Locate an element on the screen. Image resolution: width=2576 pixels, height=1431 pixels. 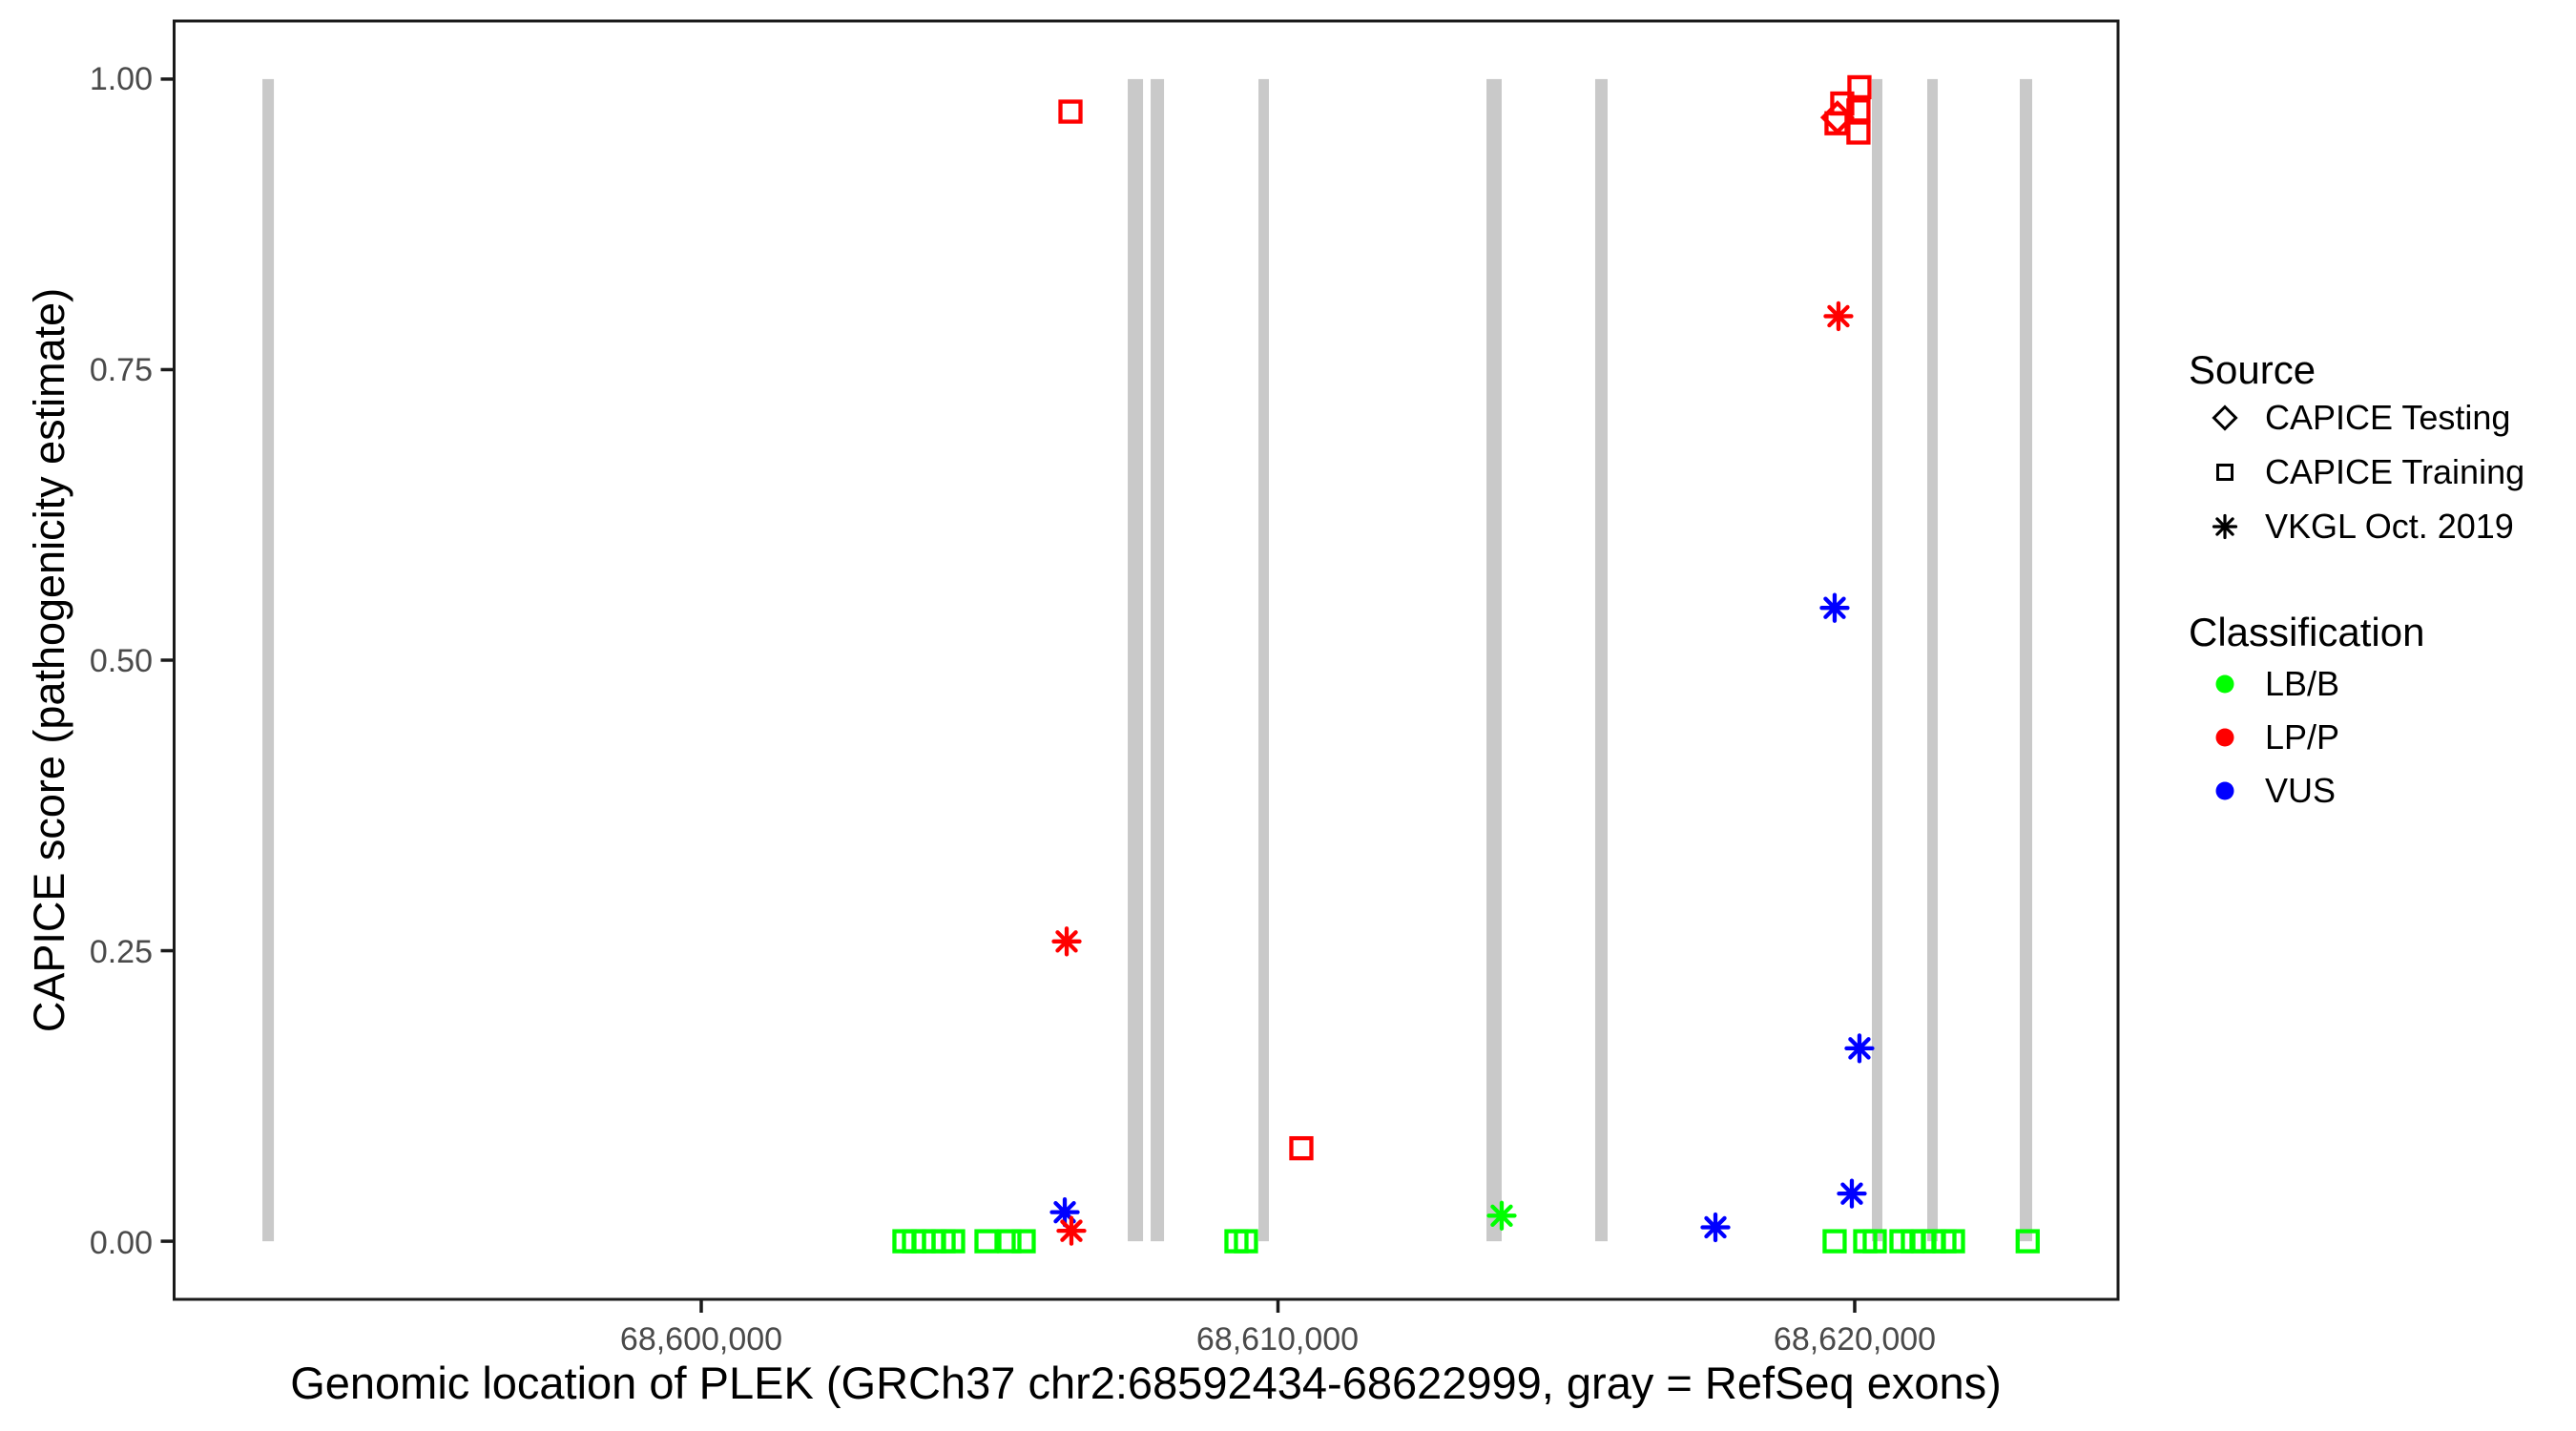
x-tick-label-68620000: 68,620,000 is located at coordinates (1855, 1340).